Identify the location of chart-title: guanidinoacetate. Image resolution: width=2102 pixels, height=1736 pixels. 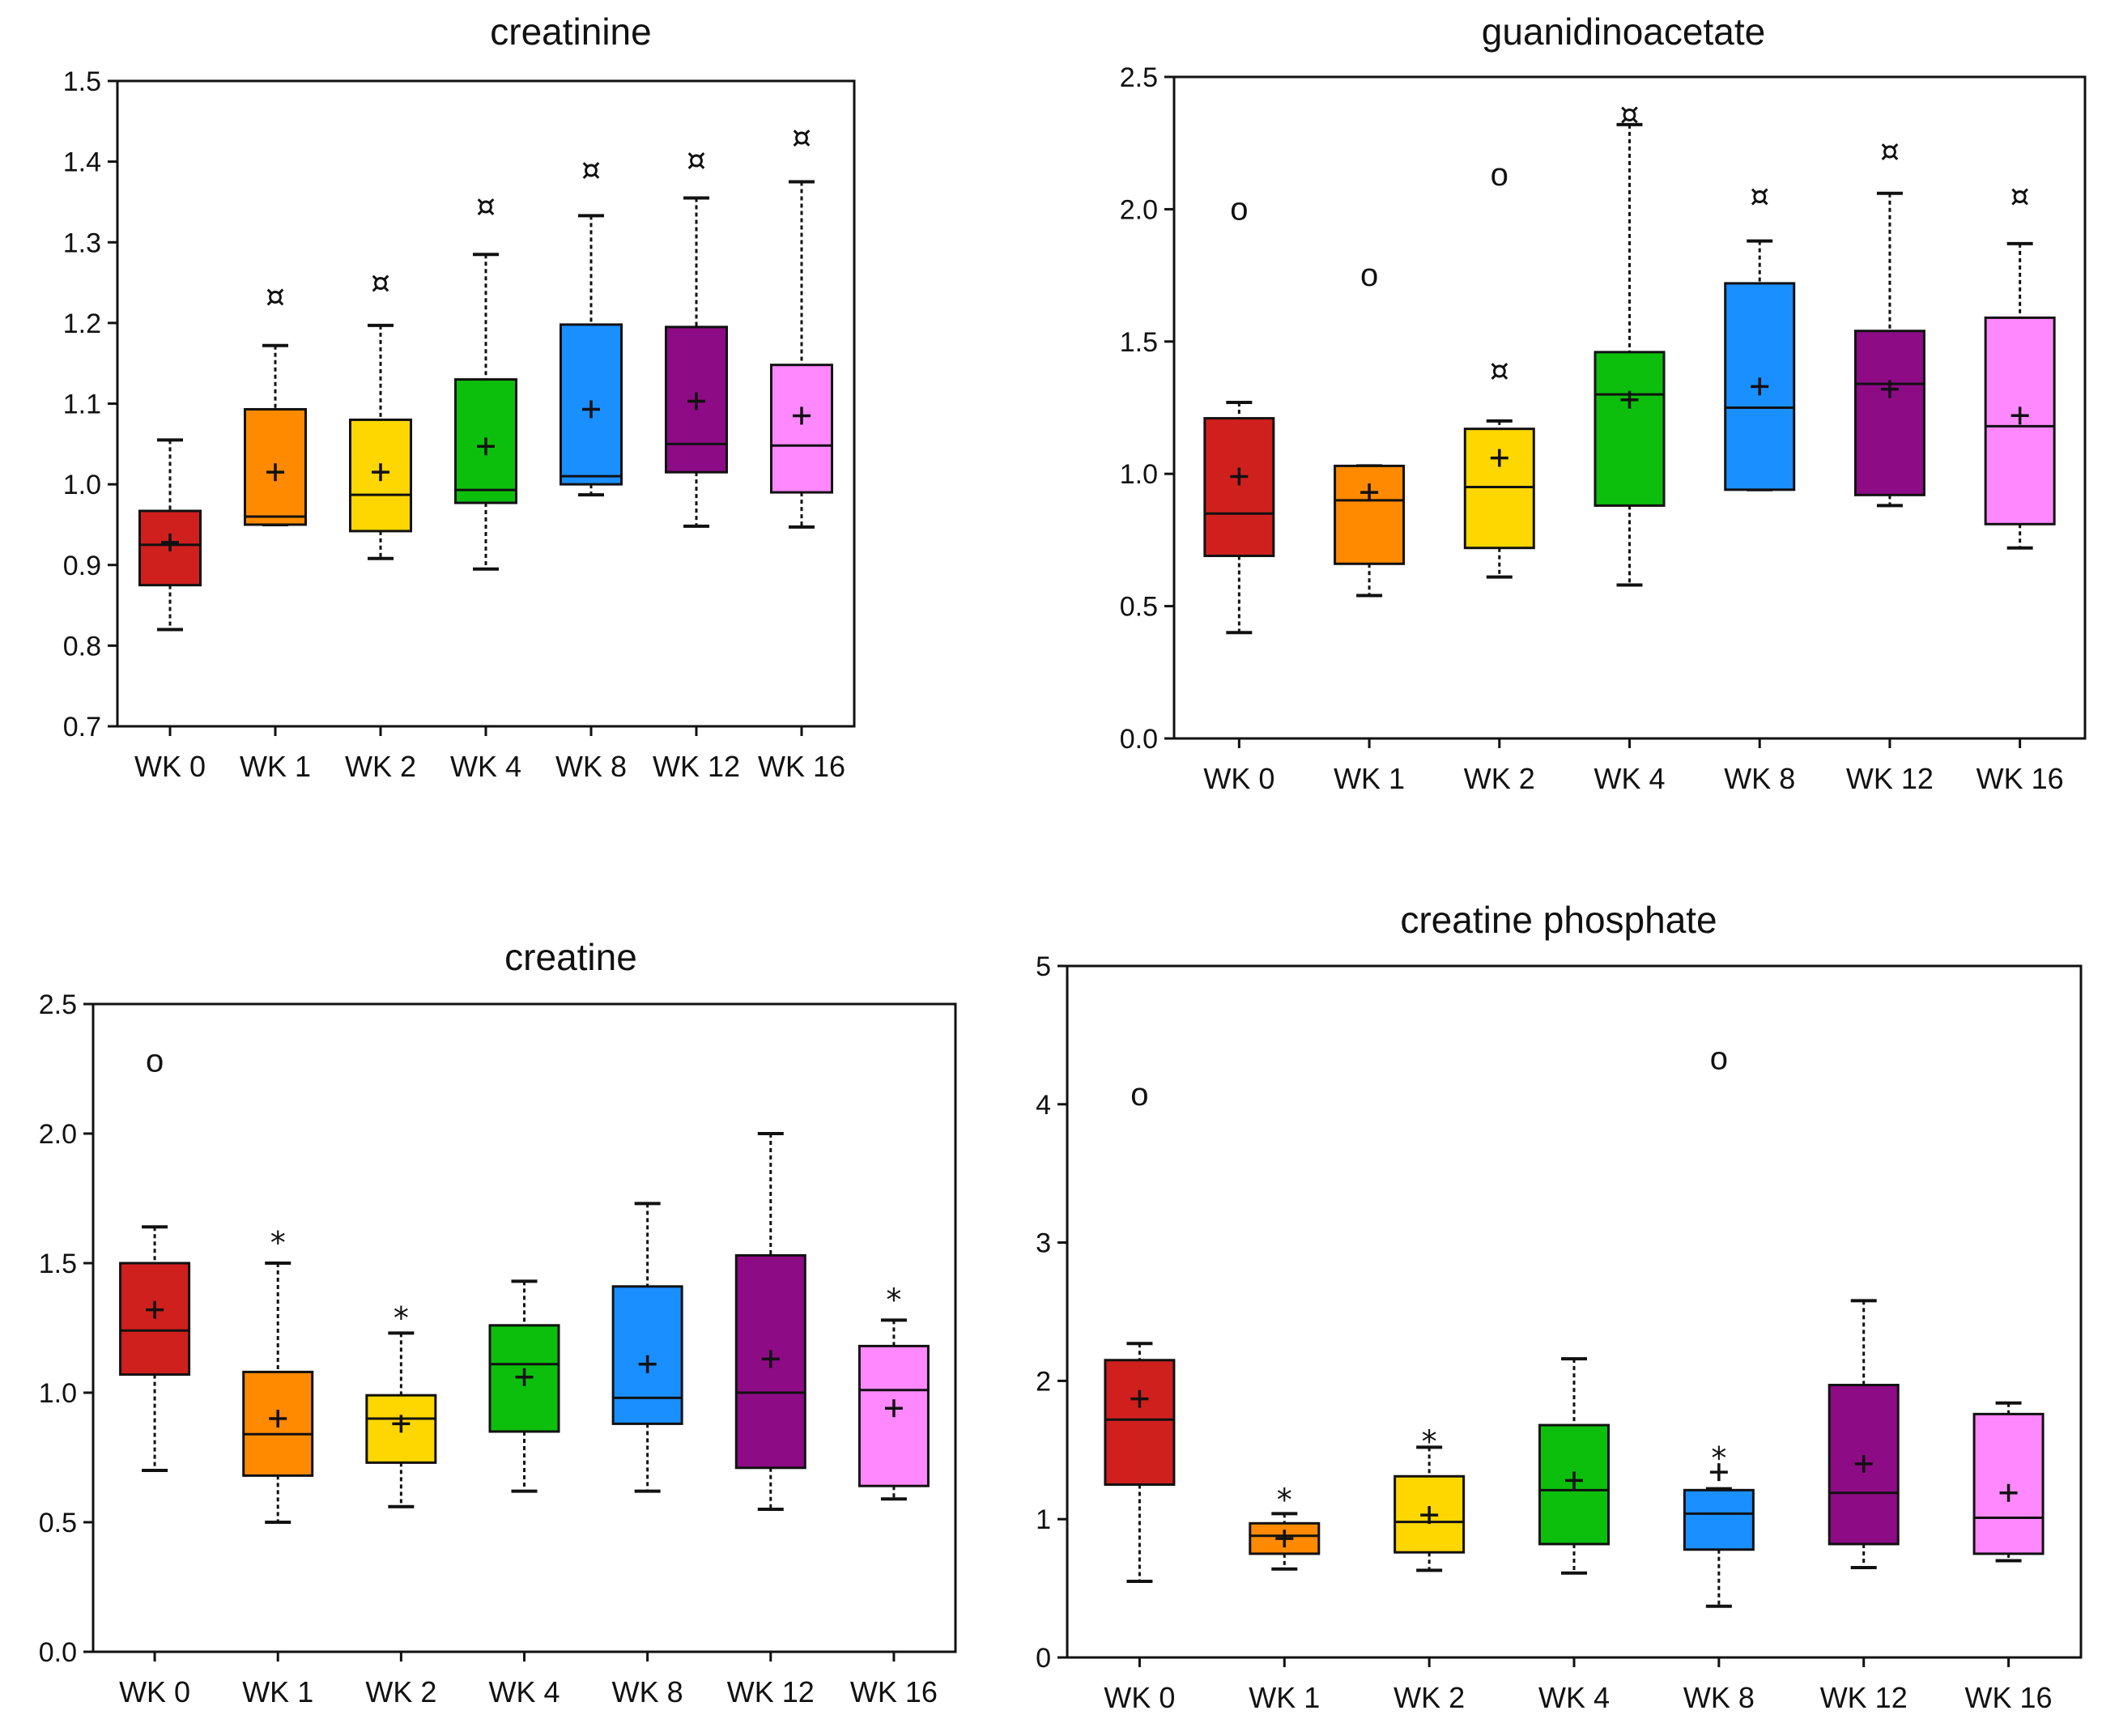
(1623, 32).